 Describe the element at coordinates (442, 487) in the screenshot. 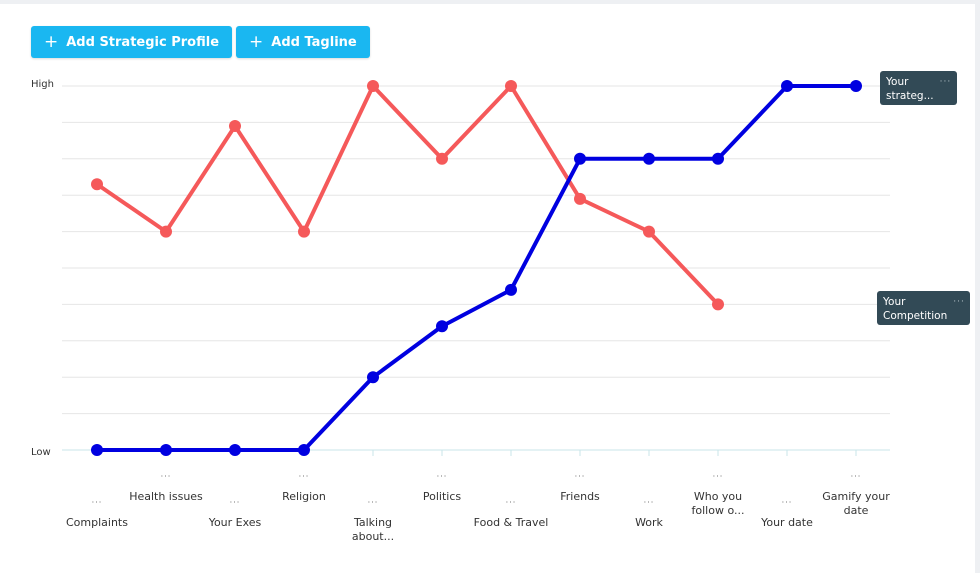

I see `x-category-label: ··· Politics` at that location.